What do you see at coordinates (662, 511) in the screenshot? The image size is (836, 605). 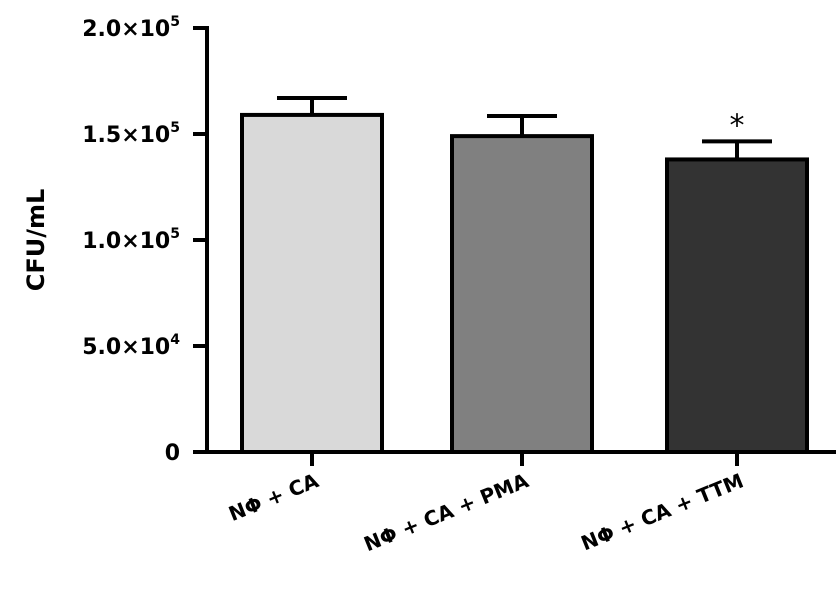 I see `x-tick-label-3: NΦ + CA + TTM` at bounding box center [662, 511].